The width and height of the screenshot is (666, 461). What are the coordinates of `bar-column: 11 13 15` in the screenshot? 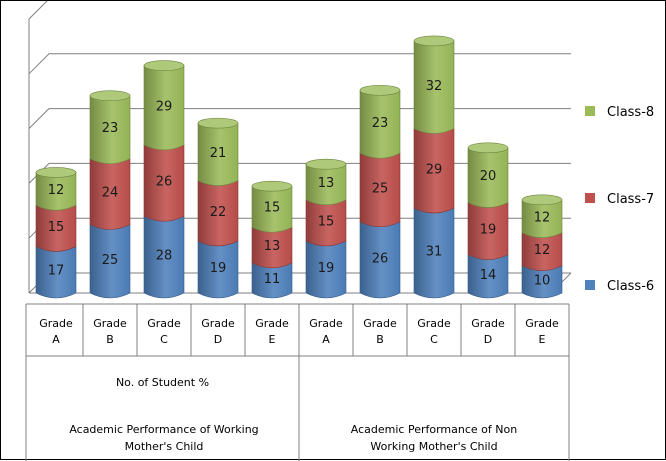 It's located at (272, 239).